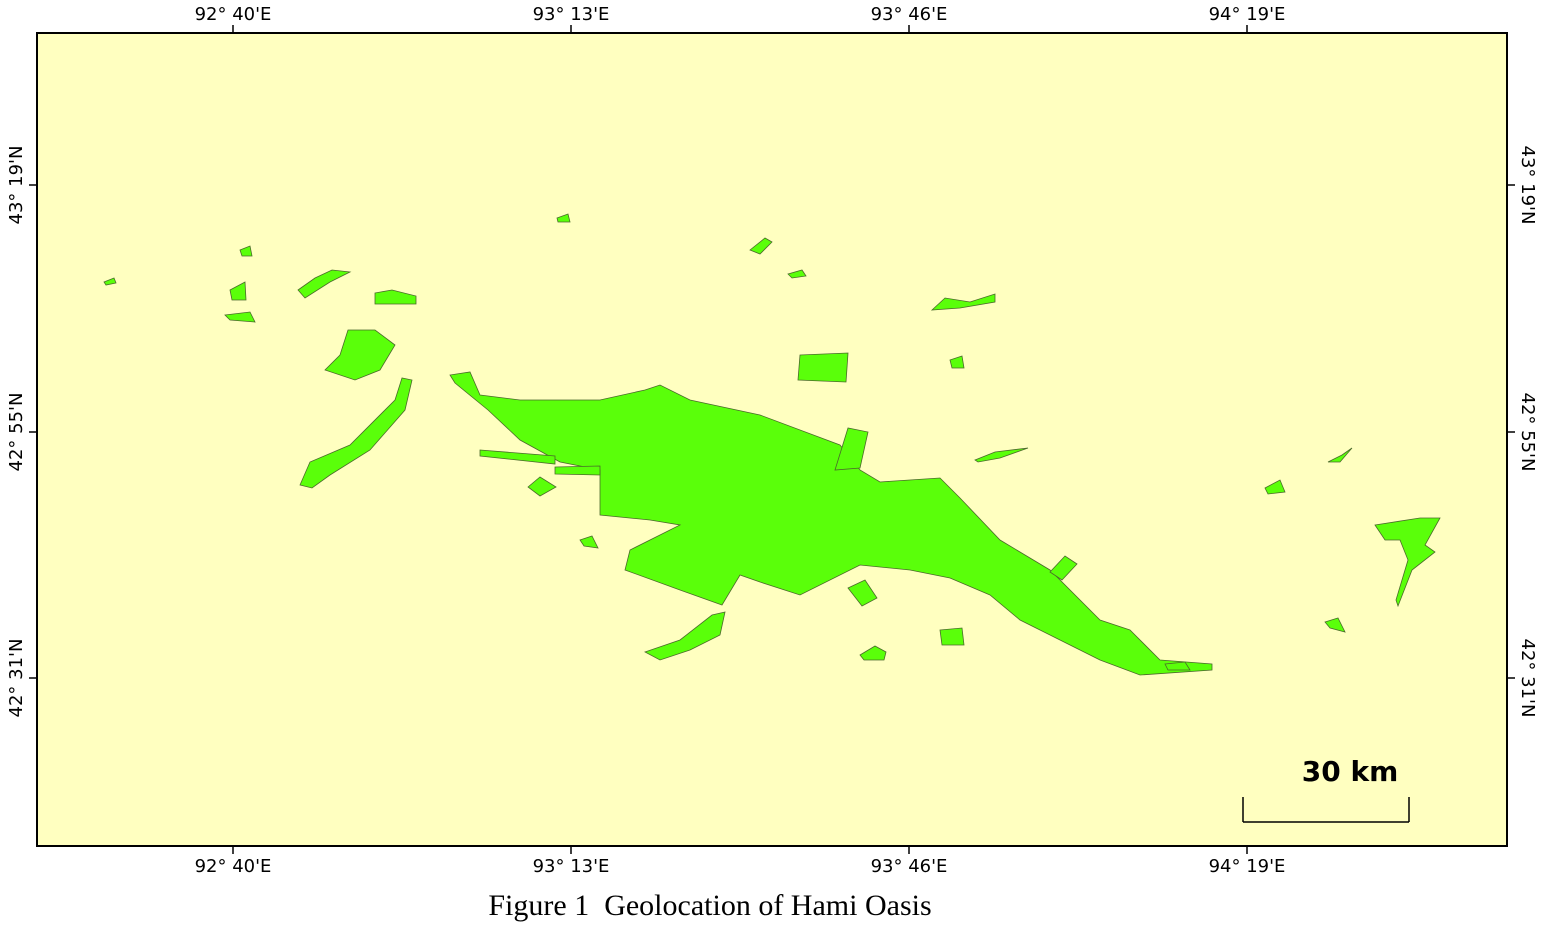  I want to click on figure-caption: Figure 1 Geolocation of Hami Oasis, so click(709, 905).